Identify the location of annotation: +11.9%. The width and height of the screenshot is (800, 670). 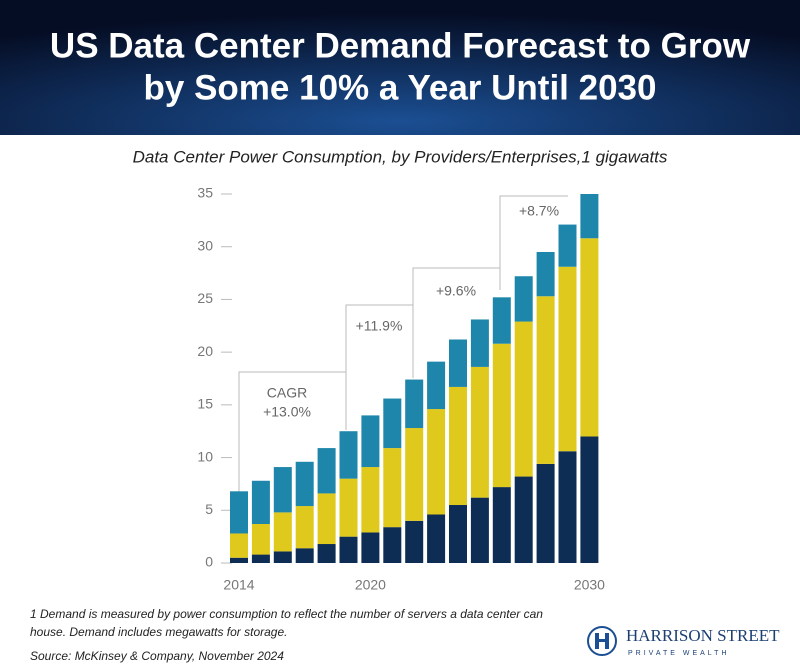
(379, 326).